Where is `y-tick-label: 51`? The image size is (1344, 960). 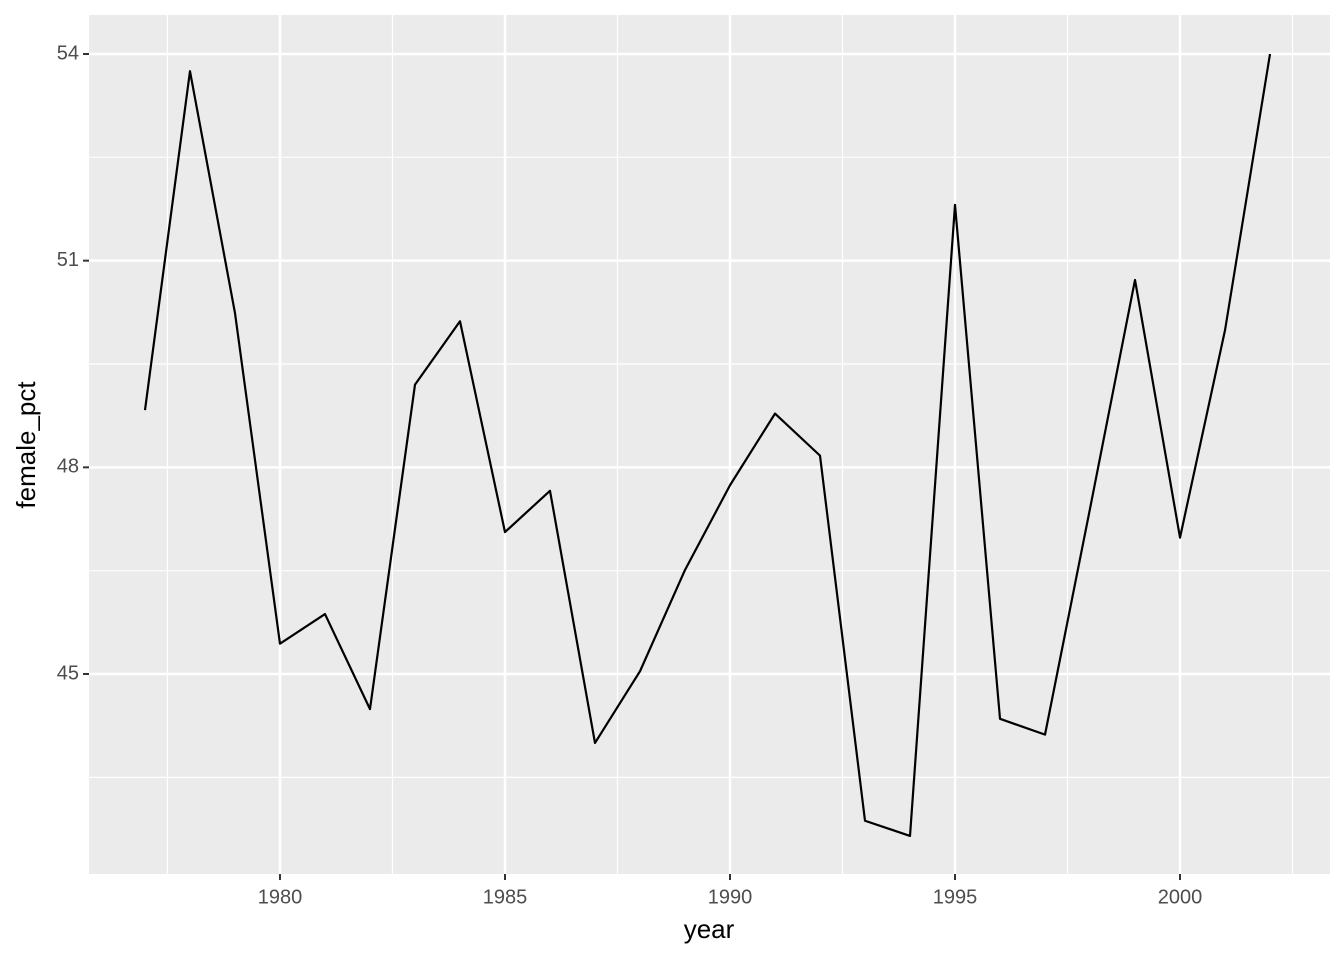
y-tick-label: 51 is located at coordinates (68, 260).